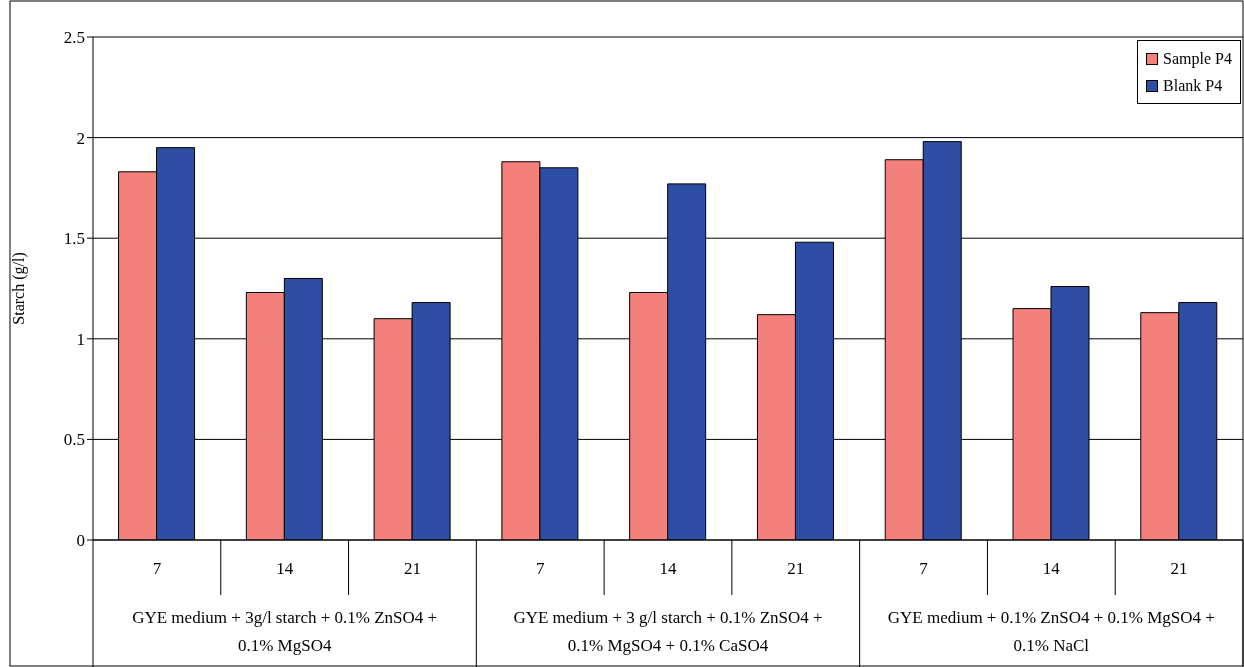 The height and width of the screenshot is (667, 1244). What do you see at coordinates (18, 288) in the screenshot?
I see `y-axis-title: Starch (g/l)` at bounding box center [18, 288].